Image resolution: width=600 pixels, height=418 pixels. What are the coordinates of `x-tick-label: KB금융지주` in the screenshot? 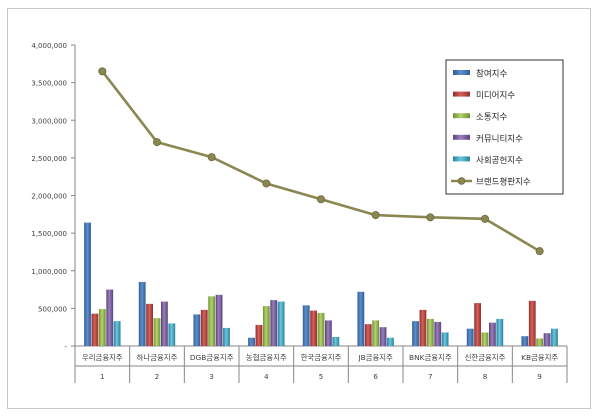 It's located at (539, 357).